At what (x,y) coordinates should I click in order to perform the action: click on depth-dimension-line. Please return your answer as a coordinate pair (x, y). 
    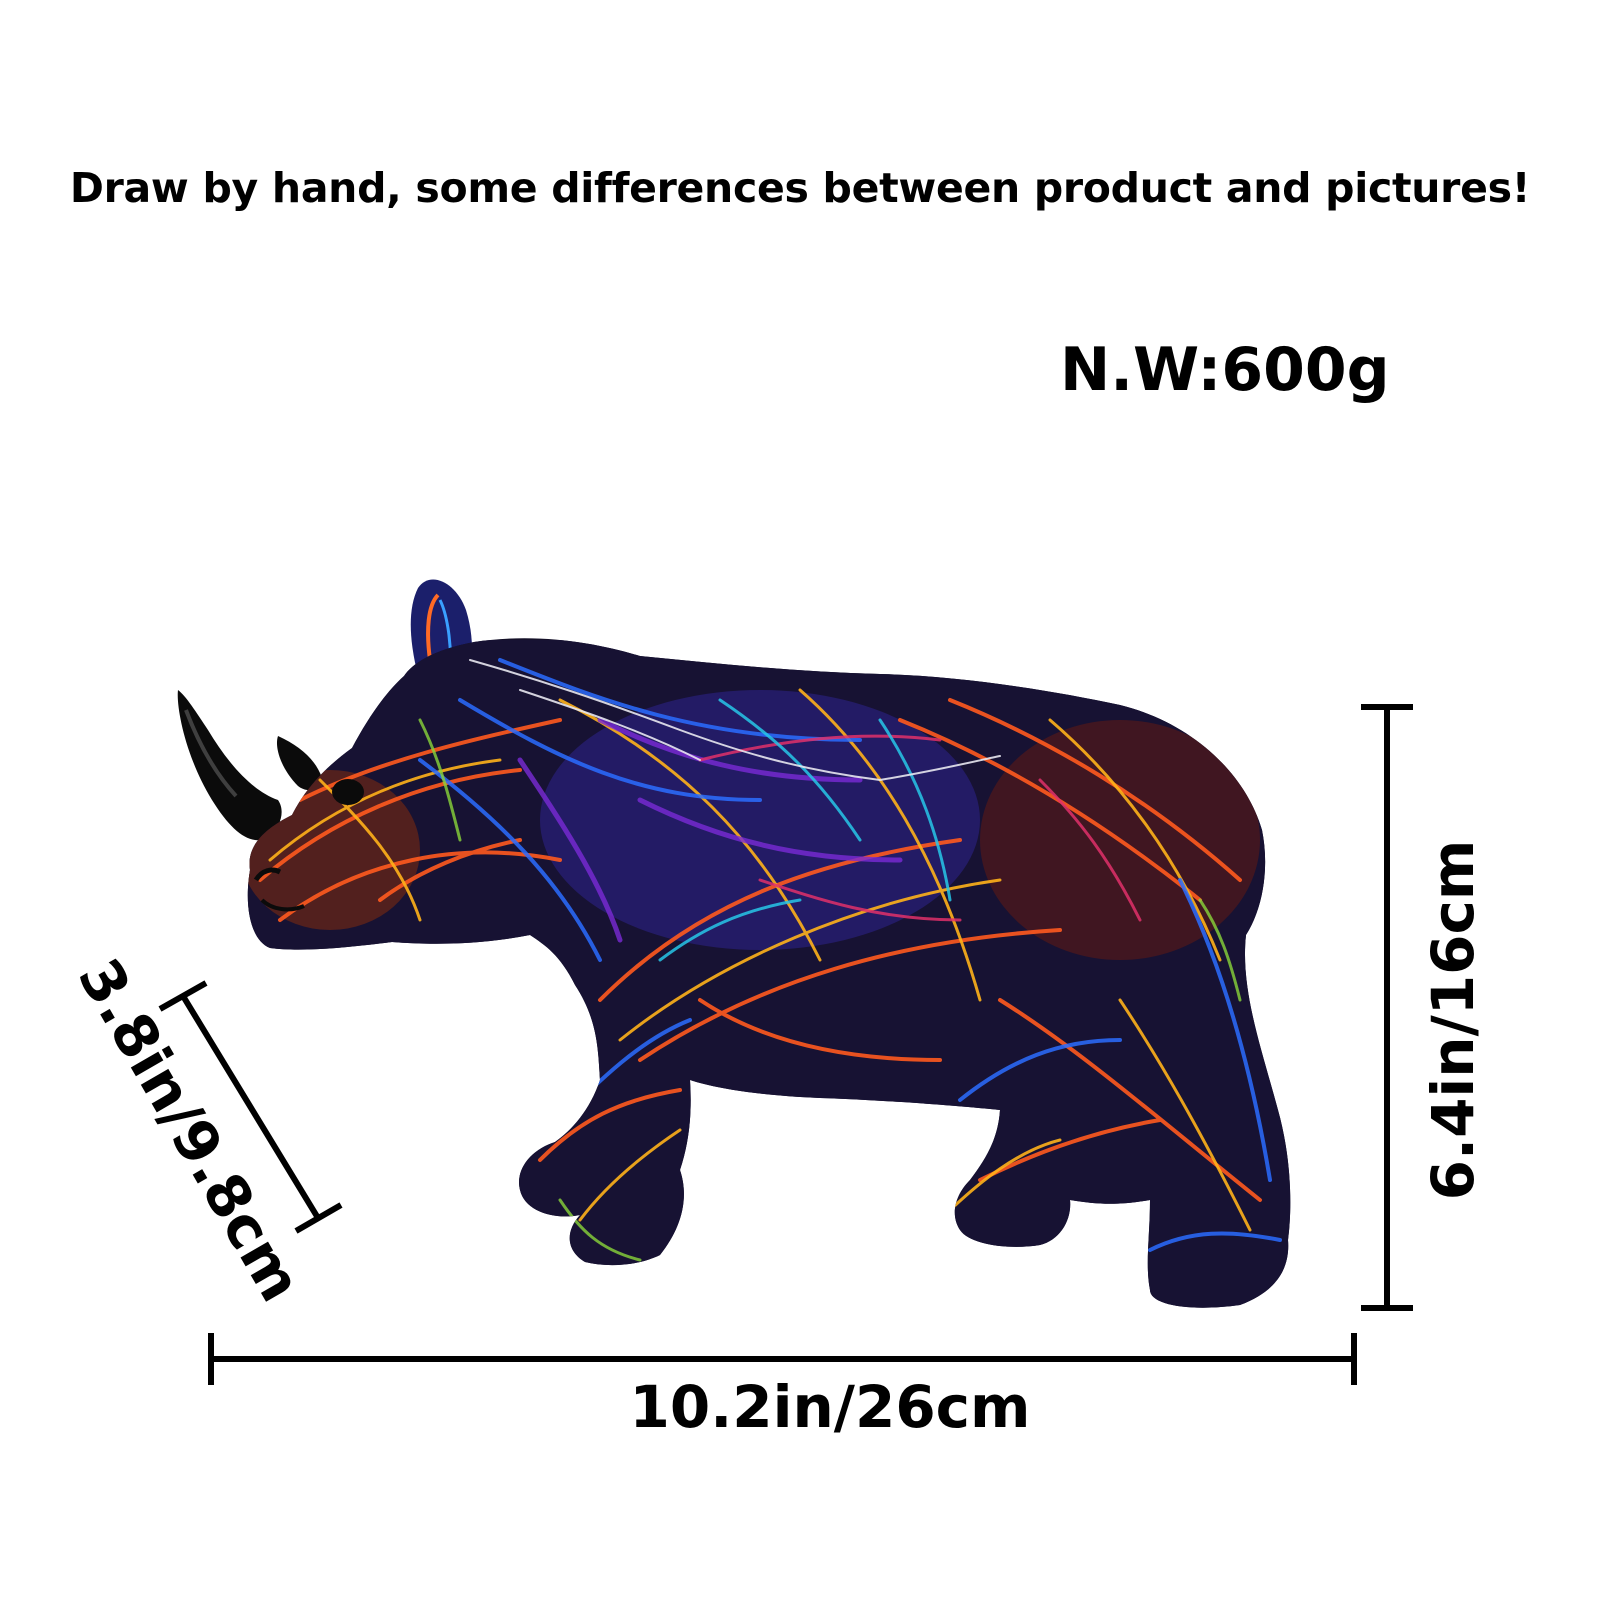
    Looking at the image, I should click on (250, 1107).